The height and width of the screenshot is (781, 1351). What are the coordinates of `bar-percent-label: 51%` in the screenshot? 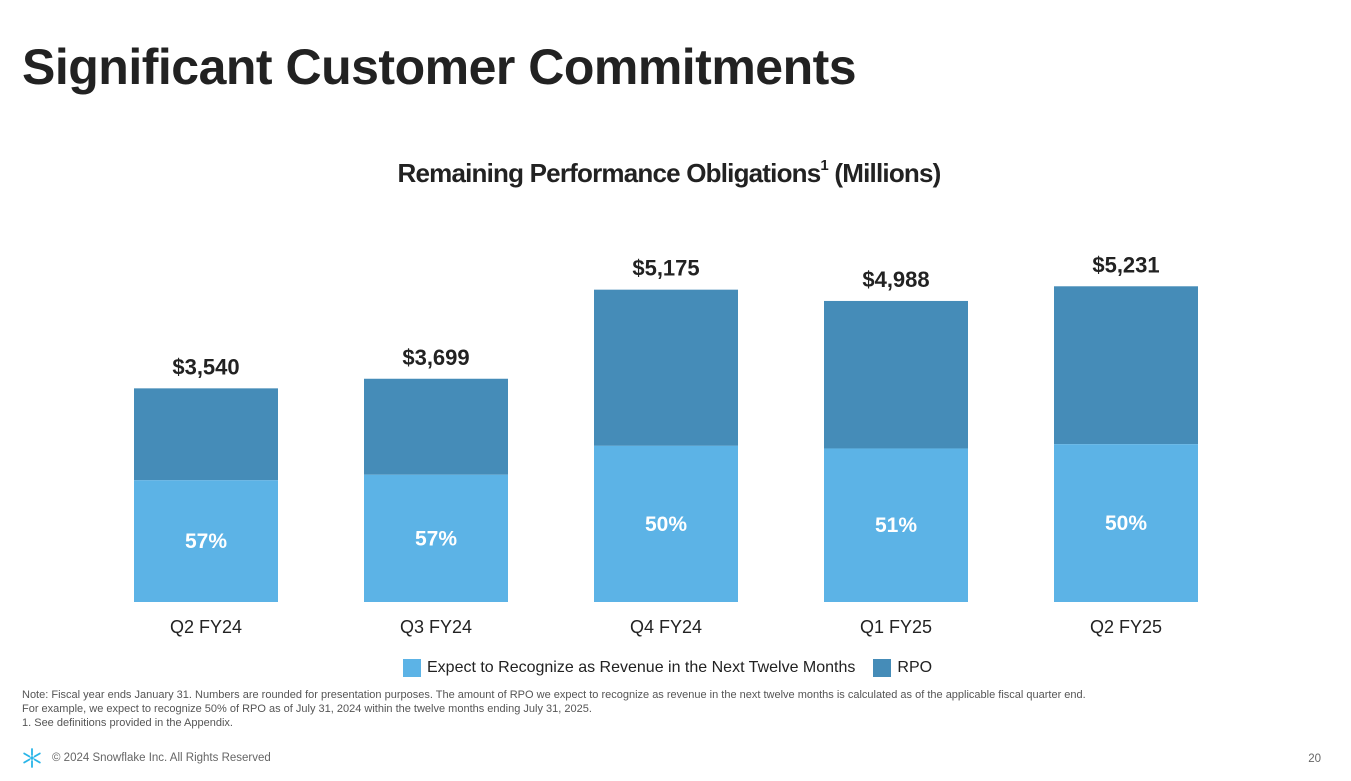 It's located at (896, 525).